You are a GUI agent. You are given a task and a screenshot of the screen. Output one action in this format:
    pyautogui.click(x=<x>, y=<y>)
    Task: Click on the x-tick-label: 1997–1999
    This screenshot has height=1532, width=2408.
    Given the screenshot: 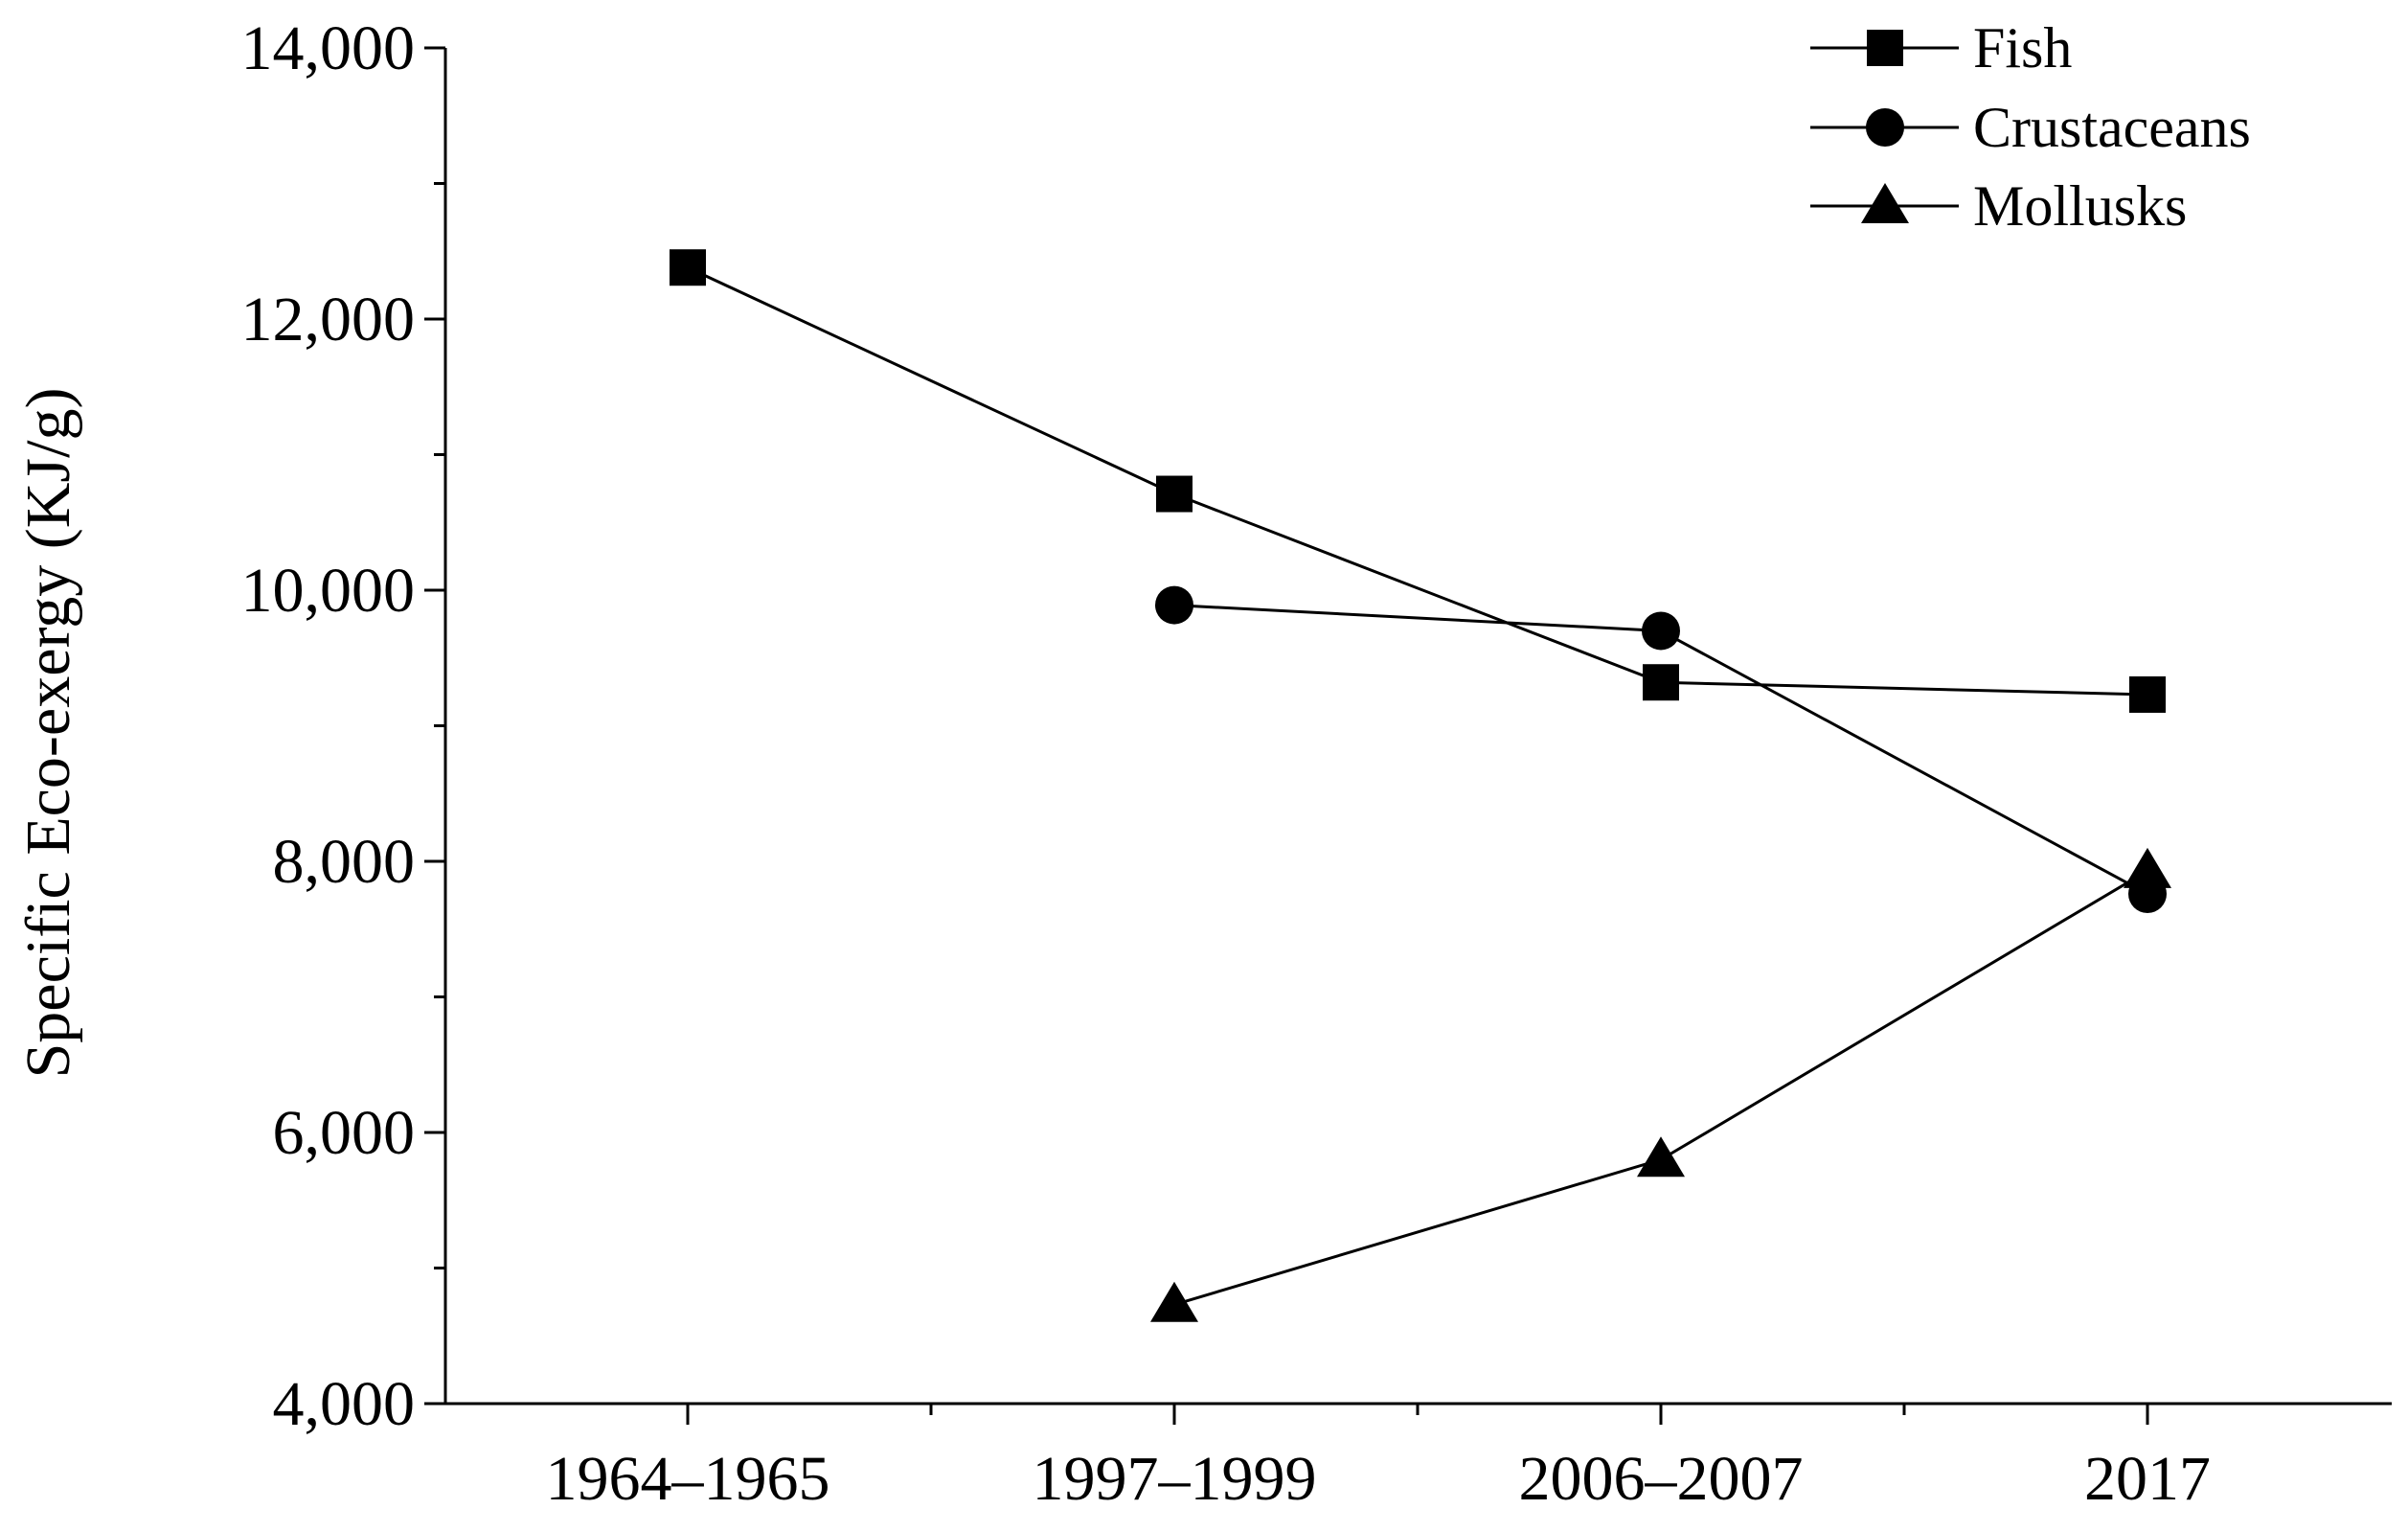 What is the action you would take?
    pyautogui.click(x=1175, y=1479)
    